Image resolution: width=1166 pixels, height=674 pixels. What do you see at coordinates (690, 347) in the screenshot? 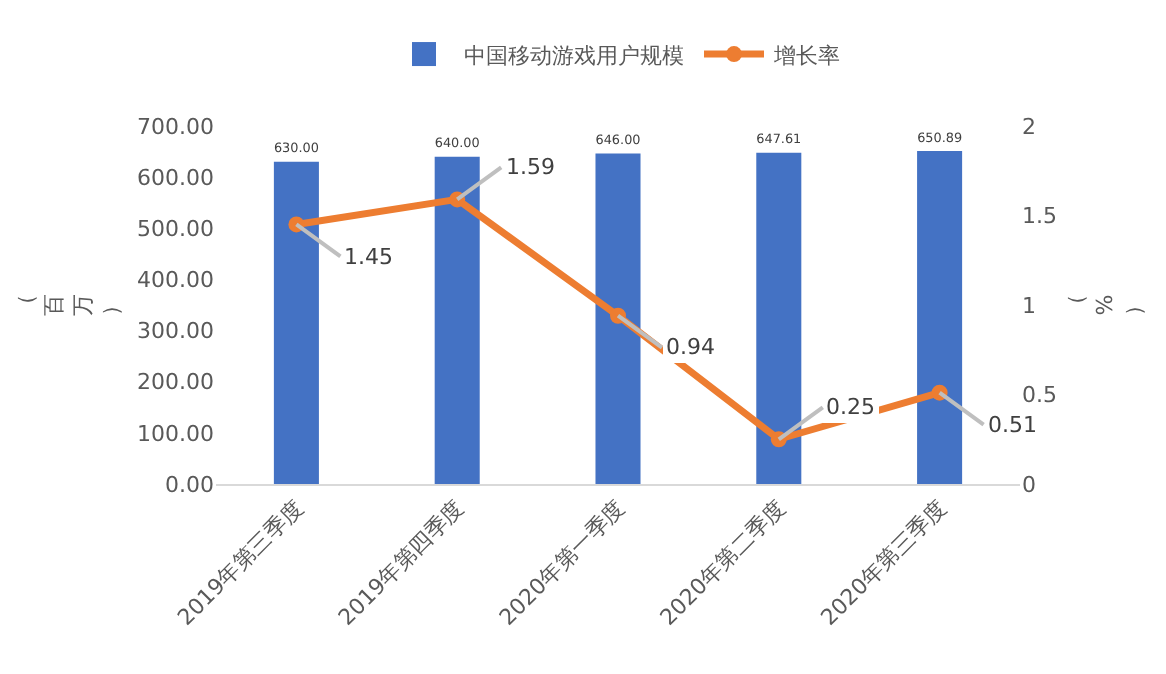
I see `data-label: 0.94` at bounding box center [690, 347].